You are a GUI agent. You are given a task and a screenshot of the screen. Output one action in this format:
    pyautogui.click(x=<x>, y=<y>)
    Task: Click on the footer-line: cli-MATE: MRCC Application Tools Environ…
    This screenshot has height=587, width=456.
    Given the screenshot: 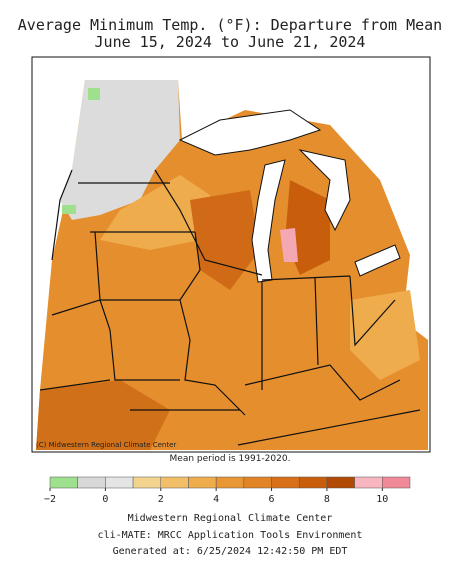 What is the action you would take?
    pyautogui.click(x=230, y=535)
    